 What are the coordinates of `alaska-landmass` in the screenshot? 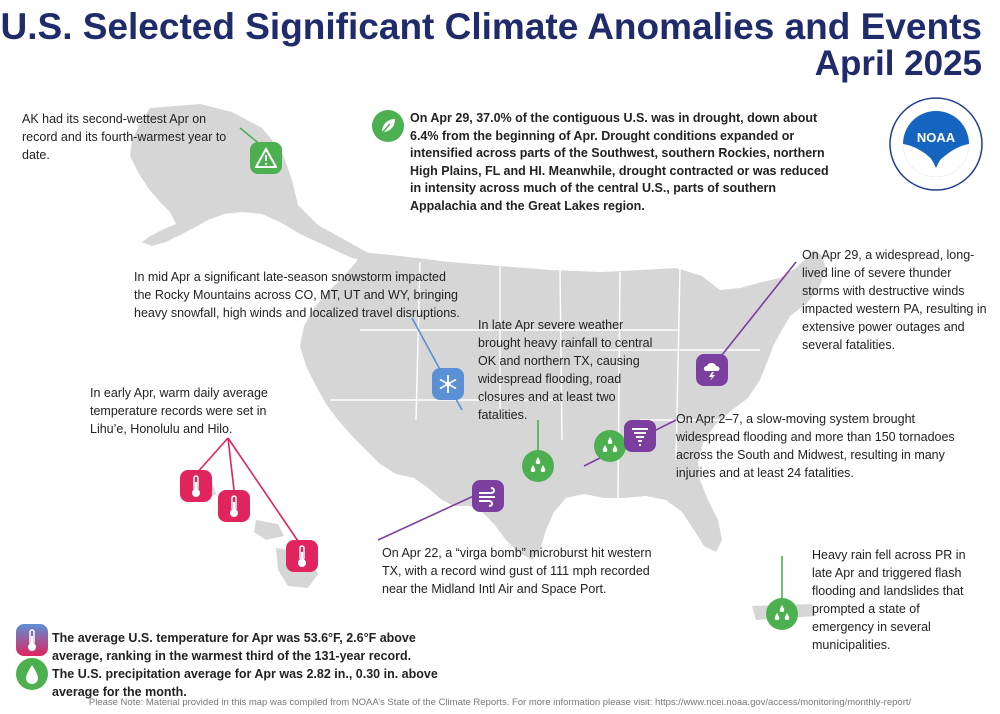 It's located at (253, 183).